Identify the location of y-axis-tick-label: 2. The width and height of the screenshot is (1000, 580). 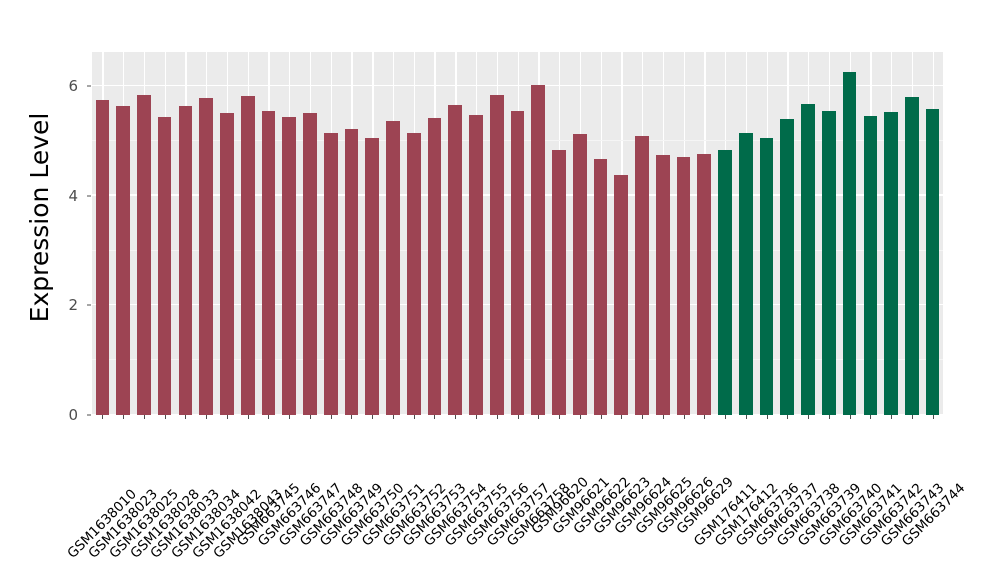
(73, 305).